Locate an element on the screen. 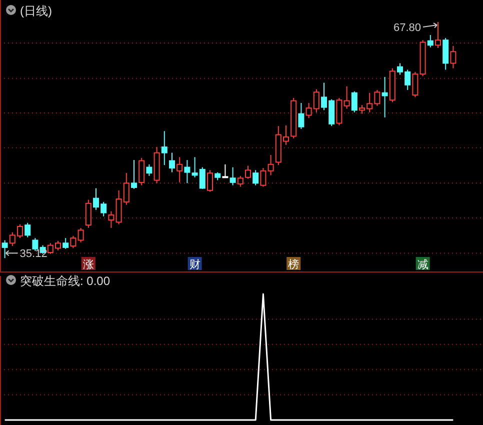  chart-title: (日线) is located at coordinates (36, 11).